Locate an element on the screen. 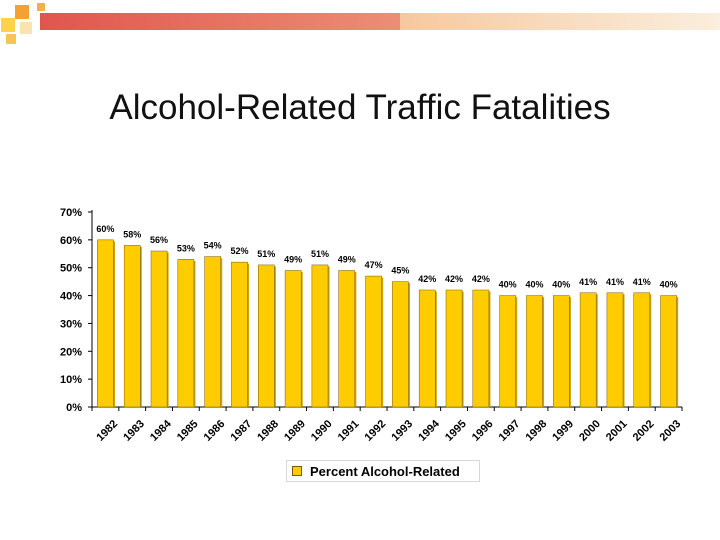  y-tick-label: 20% is located at coordinates (71, 352).